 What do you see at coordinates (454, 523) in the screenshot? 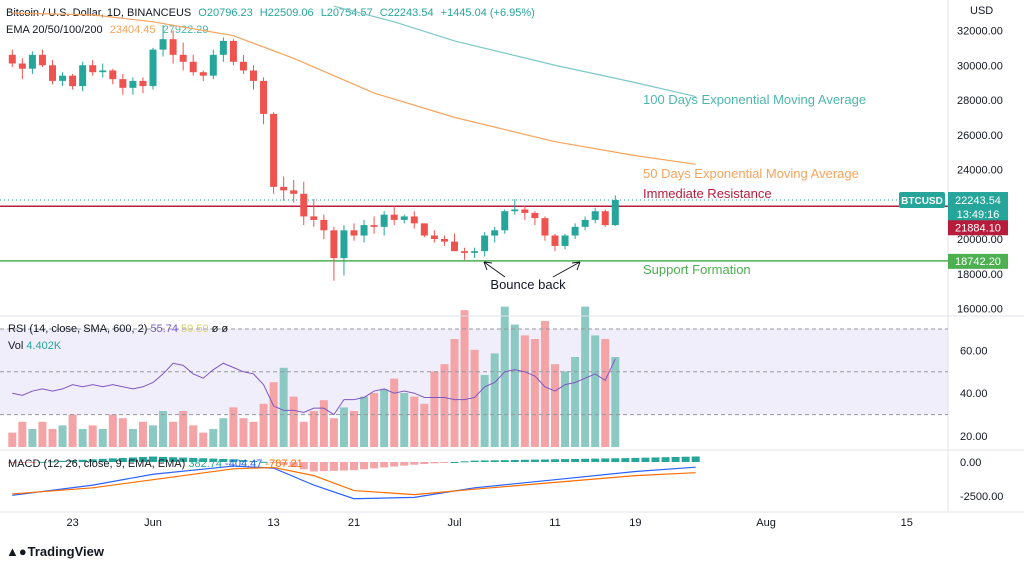
I see `time-tick-label: Jul` at bounding box center [454, 523].